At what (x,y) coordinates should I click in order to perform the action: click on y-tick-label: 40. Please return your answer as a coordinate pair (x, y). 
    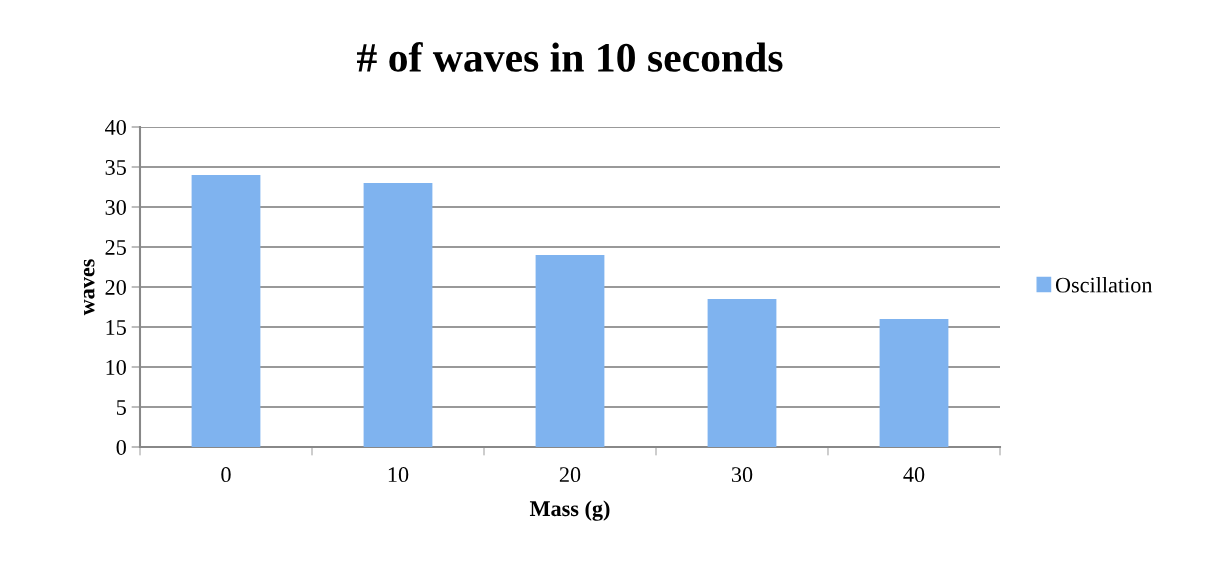
    Looking at the image, I should click on (115, 127).